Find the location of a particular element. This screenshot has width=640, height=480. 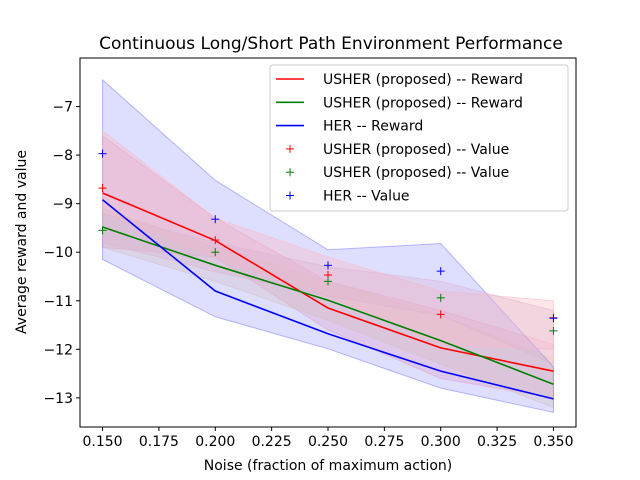

y-axis-label: Average reward and value is located at coordinates (22, 242).